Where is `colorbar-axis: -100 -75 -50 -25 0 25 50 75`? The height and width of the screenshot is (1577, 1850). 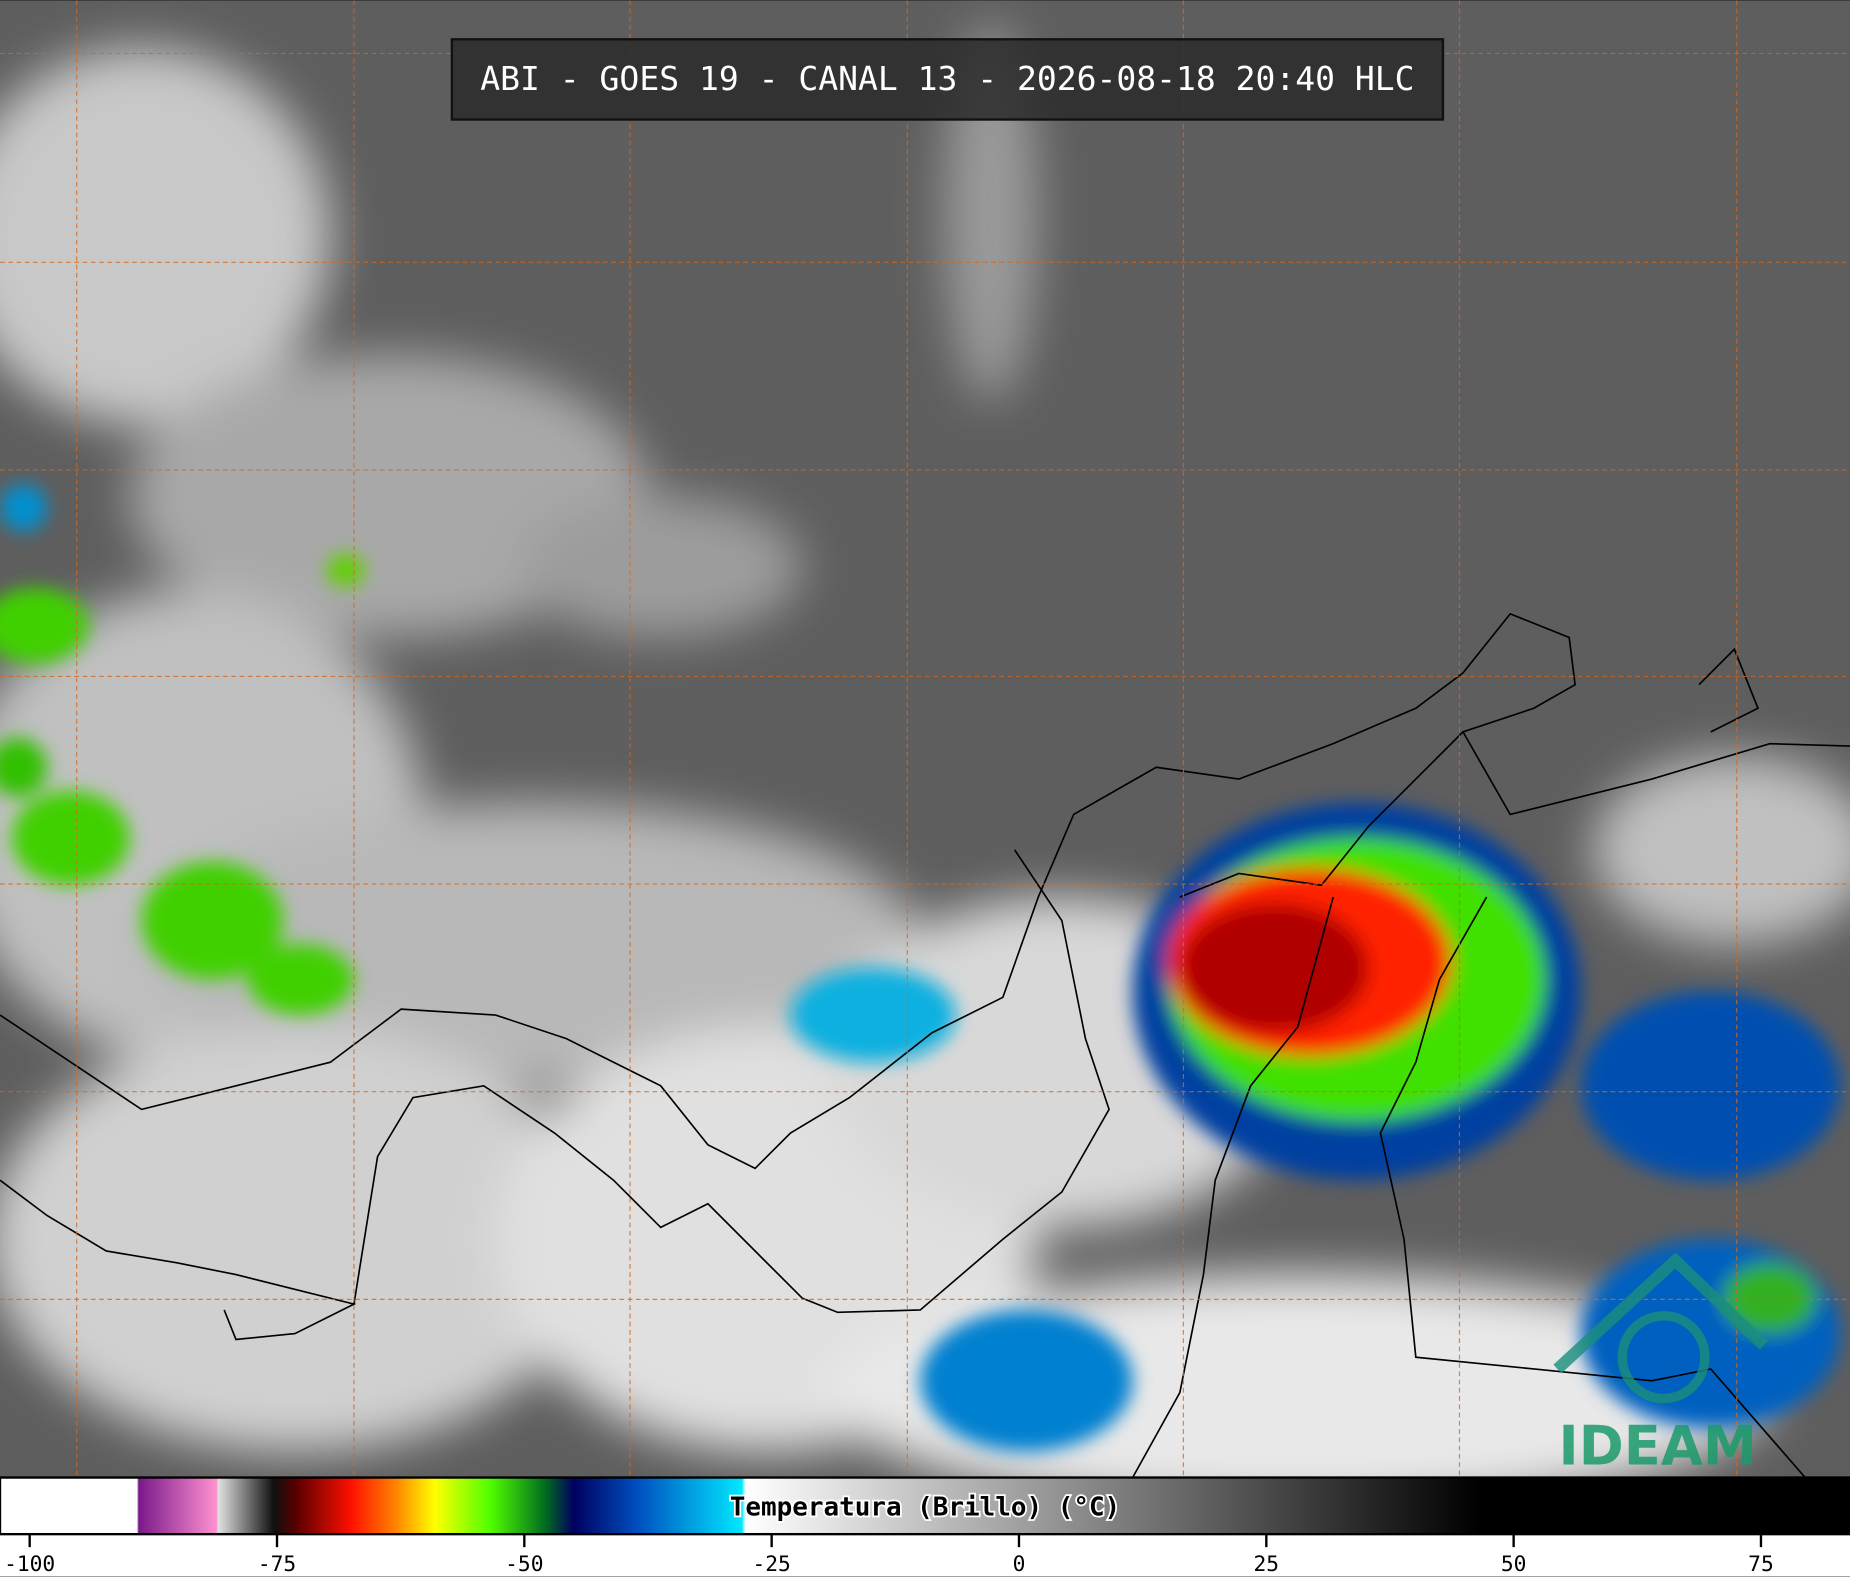
colorbar-axis: -100 -75 -50 -25 0 25 50 75 is located at coordinates (889, 1555).